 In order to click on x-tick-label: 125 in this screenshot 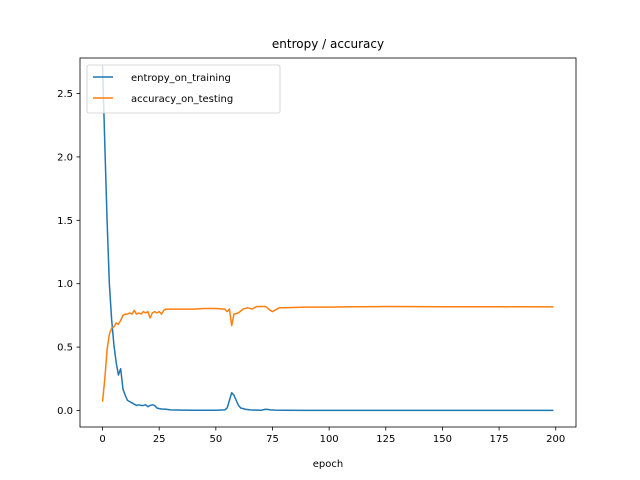, I will do `click(385, 439)`.